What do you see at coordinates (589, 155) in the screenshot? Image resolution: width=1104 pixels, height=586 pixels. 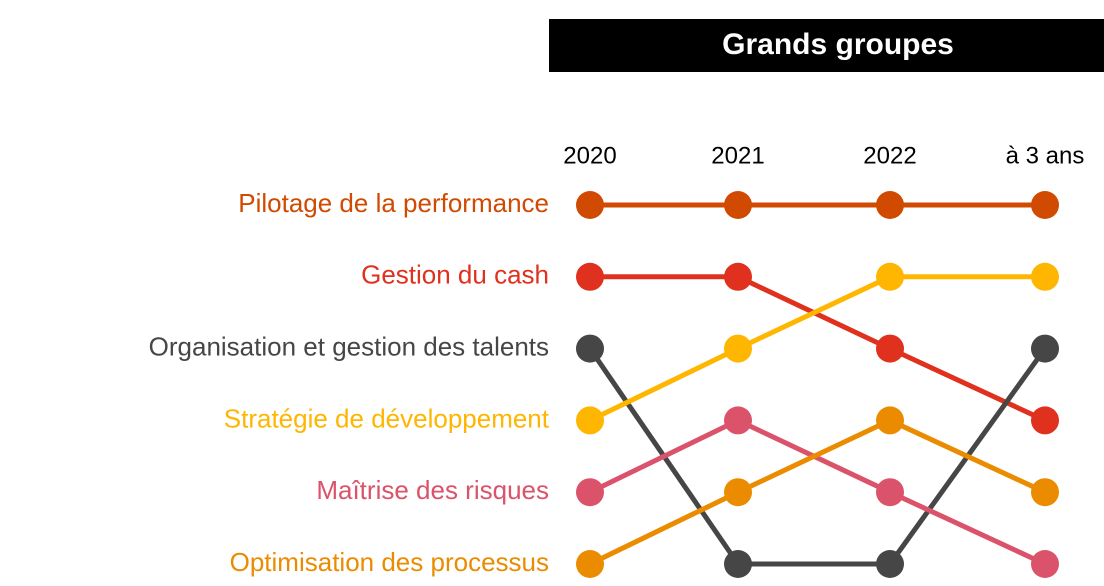 I see `x-tick-label: 2020` at bounding box center [589, 155].